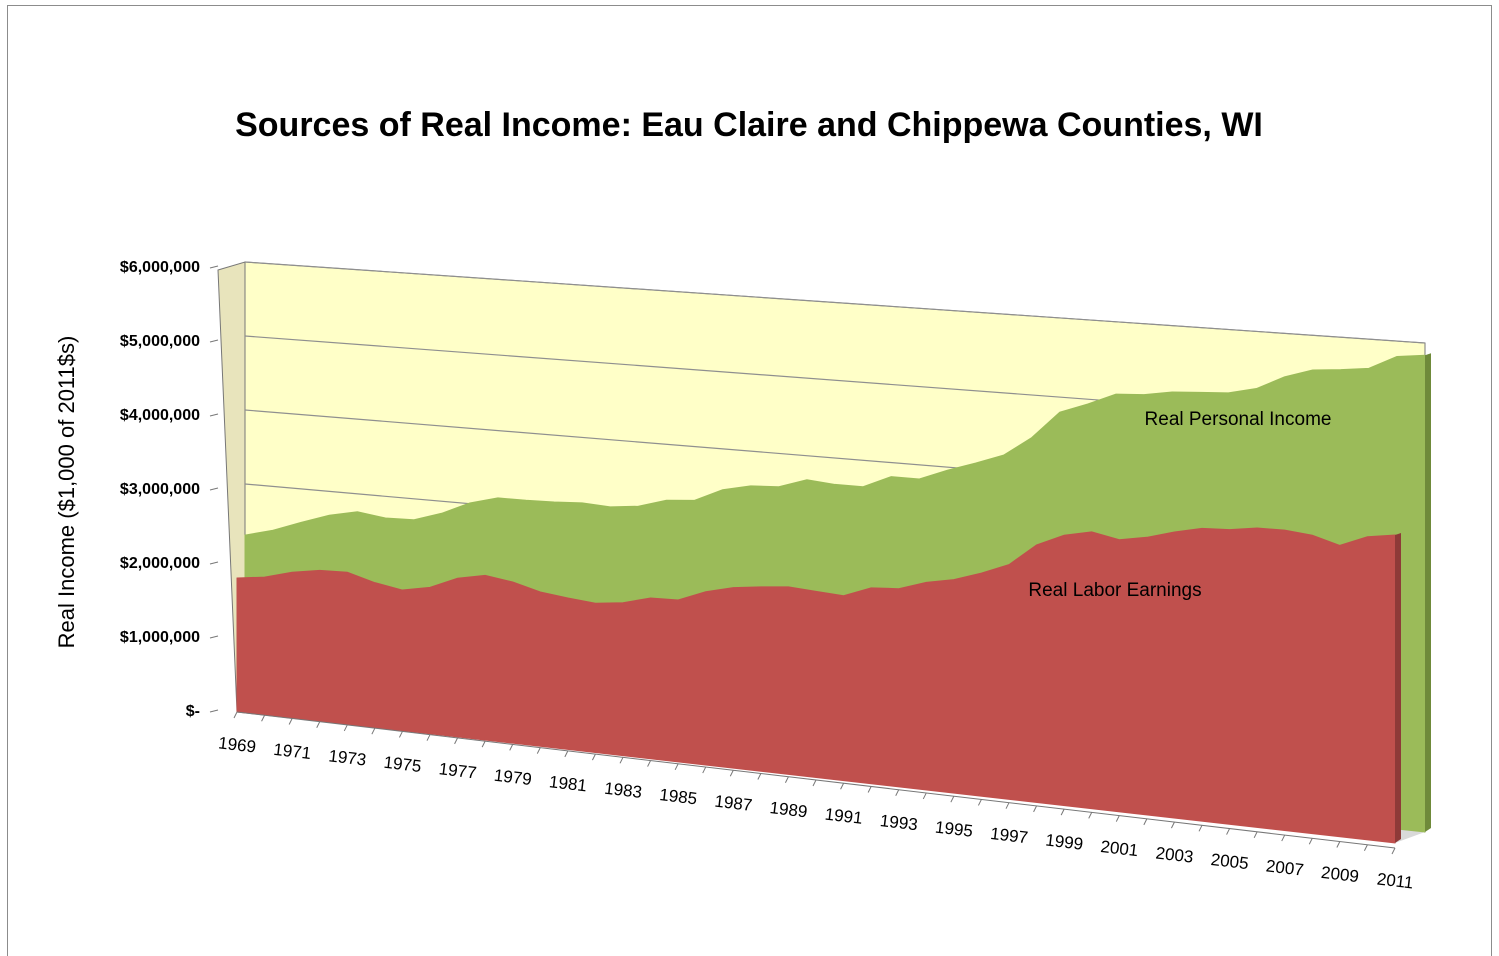 The width and height of the screenshot is (1499, 956). Describe the element at coordinates (160, 415) in the screenshot. I see `y-tick-label: $4,000,000` at that location.